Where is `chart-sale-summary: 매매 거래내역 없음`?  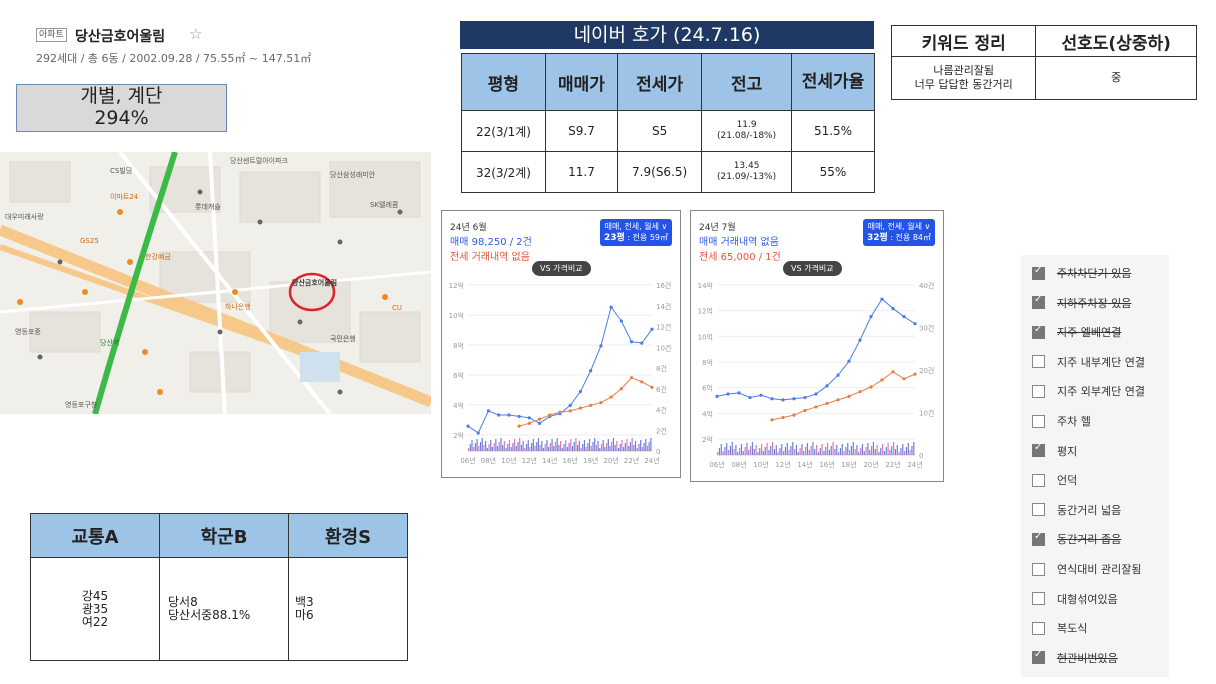 chart-sale-summary: 매매 거래내역 없음 is located at coordinates (739, 242).